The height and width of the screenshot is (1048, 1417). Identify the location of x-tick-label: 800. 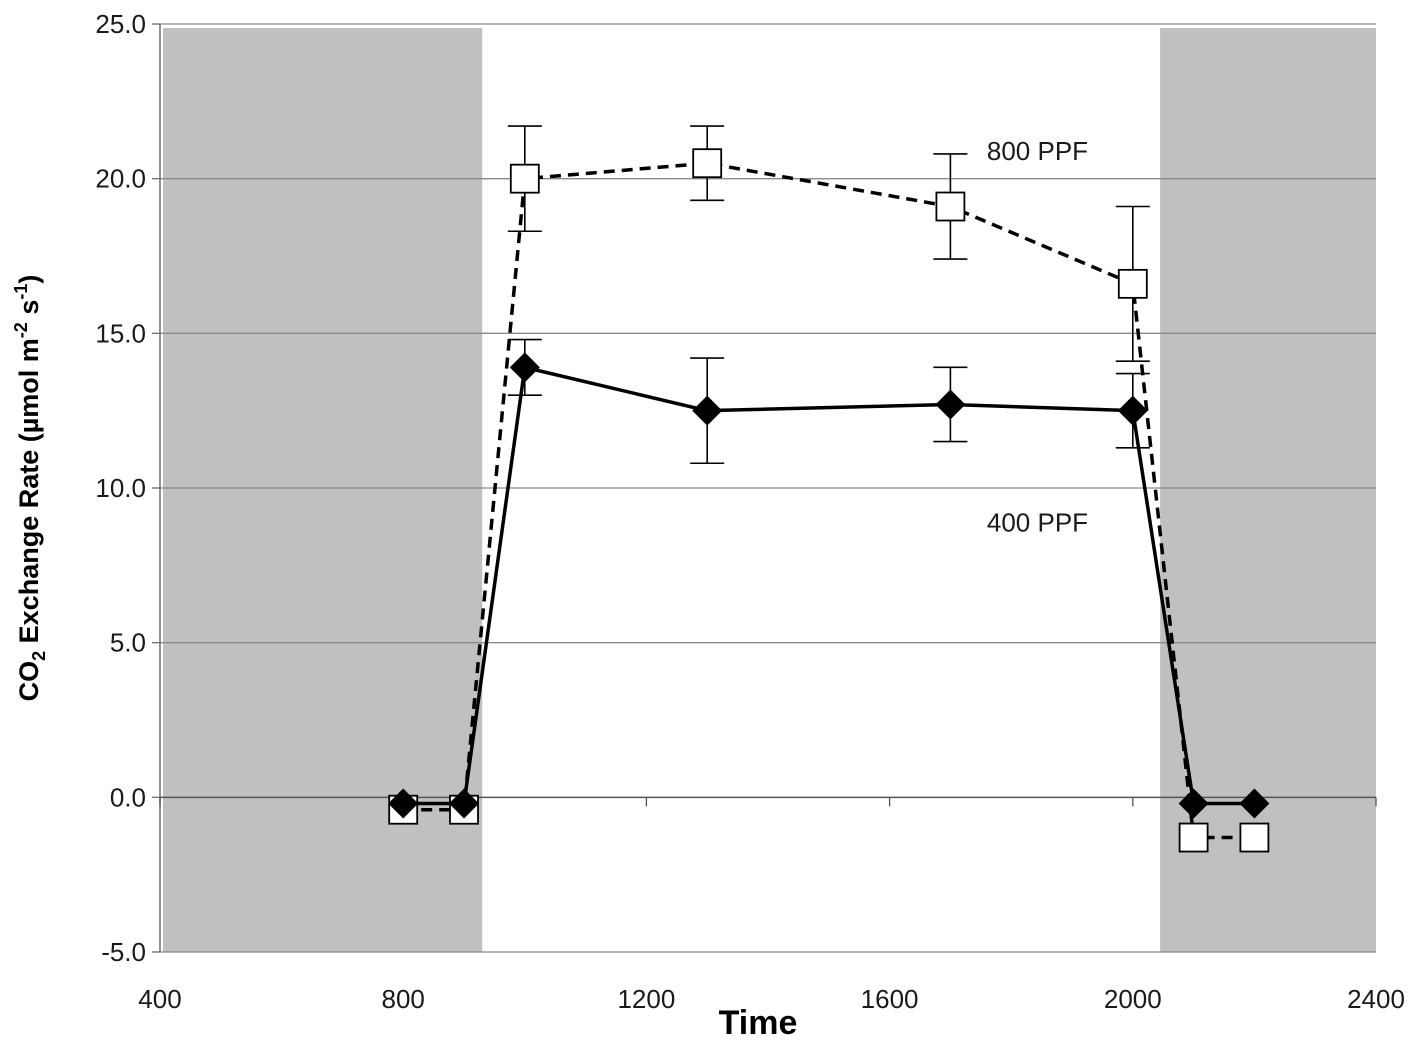
(403, 999).